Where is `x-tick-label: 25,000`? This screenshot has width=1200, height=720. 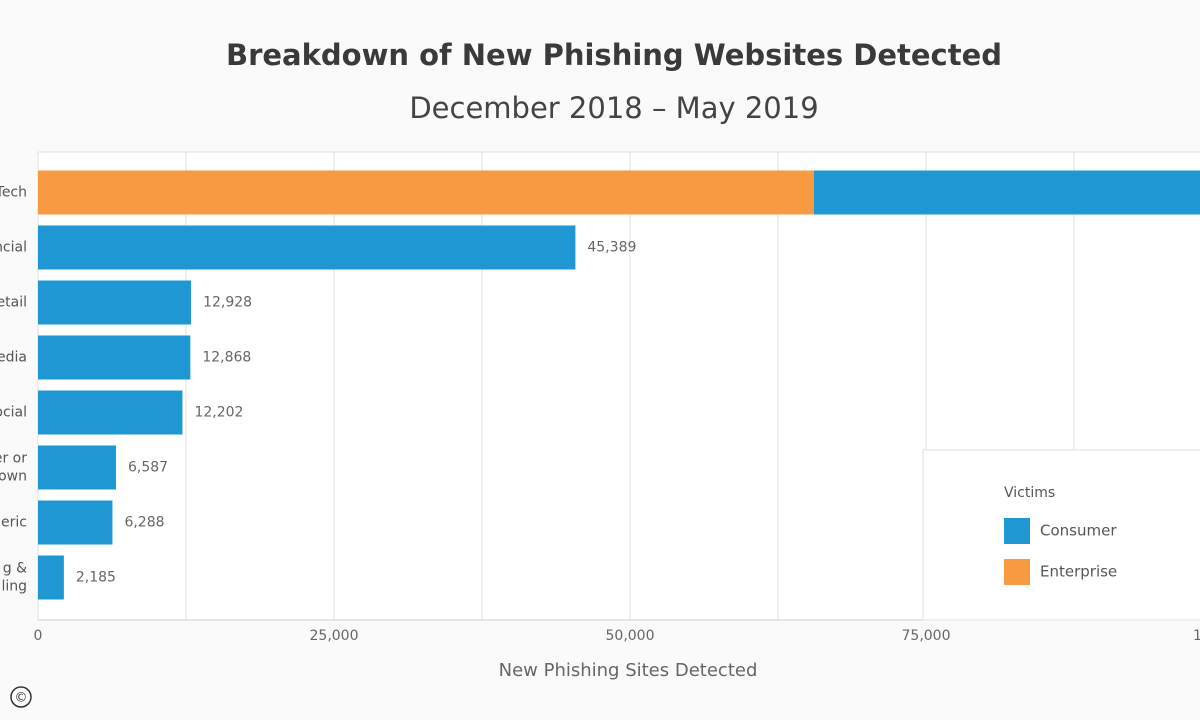
x-tick-label: 25,000 is located at coordinates (334, 636).